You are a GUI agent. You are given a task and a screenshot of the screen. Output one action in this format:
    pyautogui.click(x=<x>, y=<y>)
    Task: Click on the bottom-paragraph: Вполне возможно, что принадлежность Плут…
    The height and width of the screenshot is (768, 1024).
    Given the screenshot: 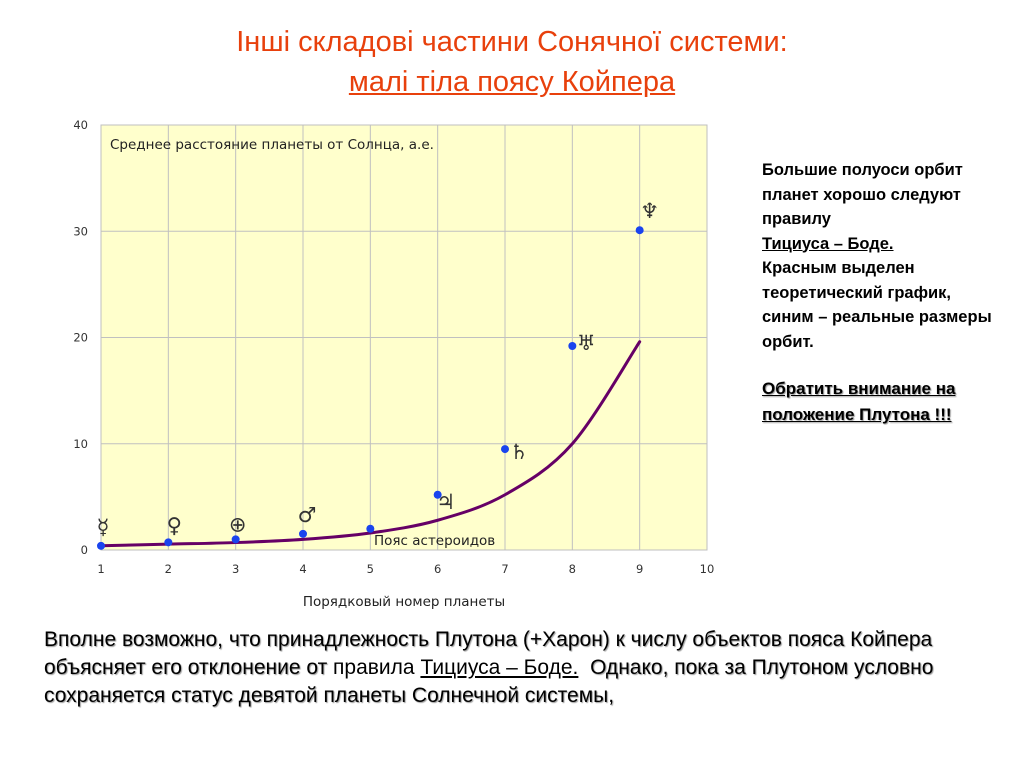 What is the action you would take?
    pyautogui.click(x=524, y=668)
    